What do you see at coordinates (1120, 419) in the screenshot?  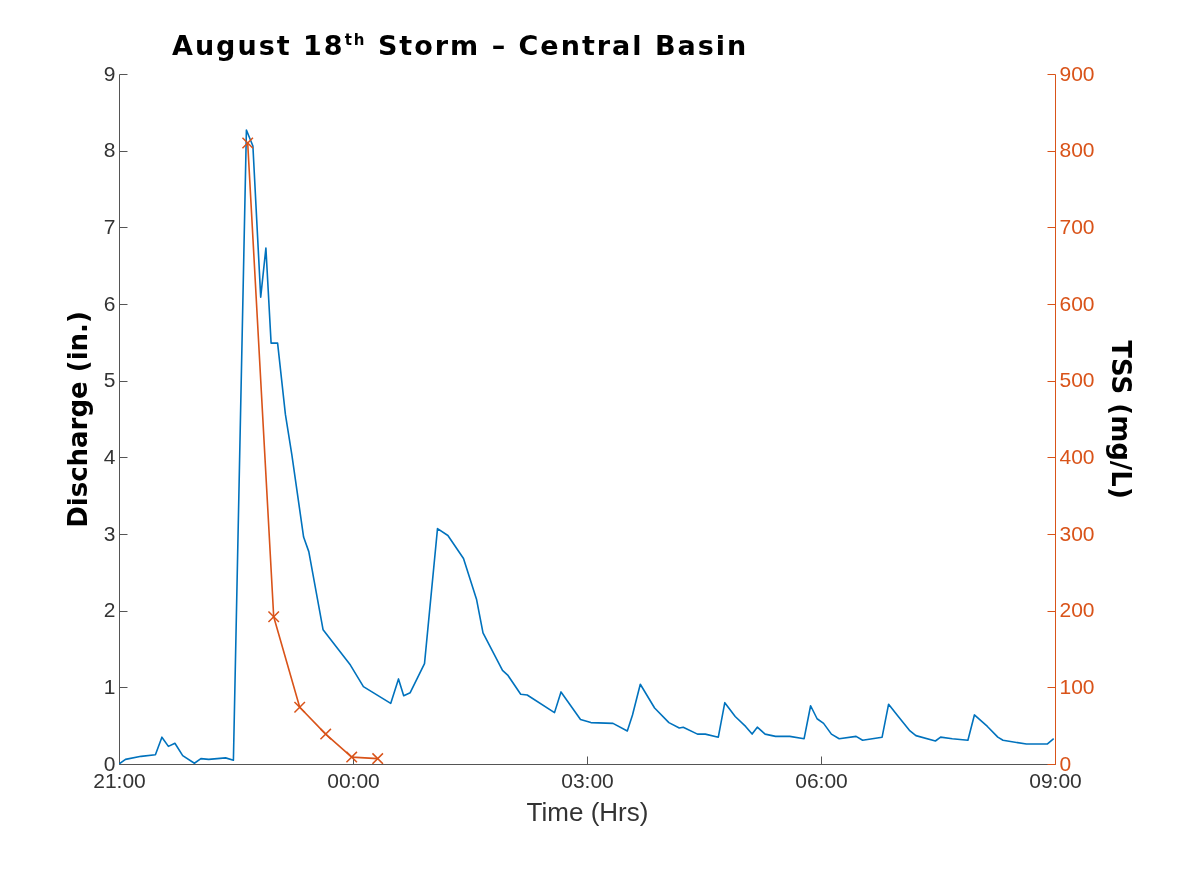 I see `y2-axis-title: TSS (mg/L)` at bounding box center [1120, 419].